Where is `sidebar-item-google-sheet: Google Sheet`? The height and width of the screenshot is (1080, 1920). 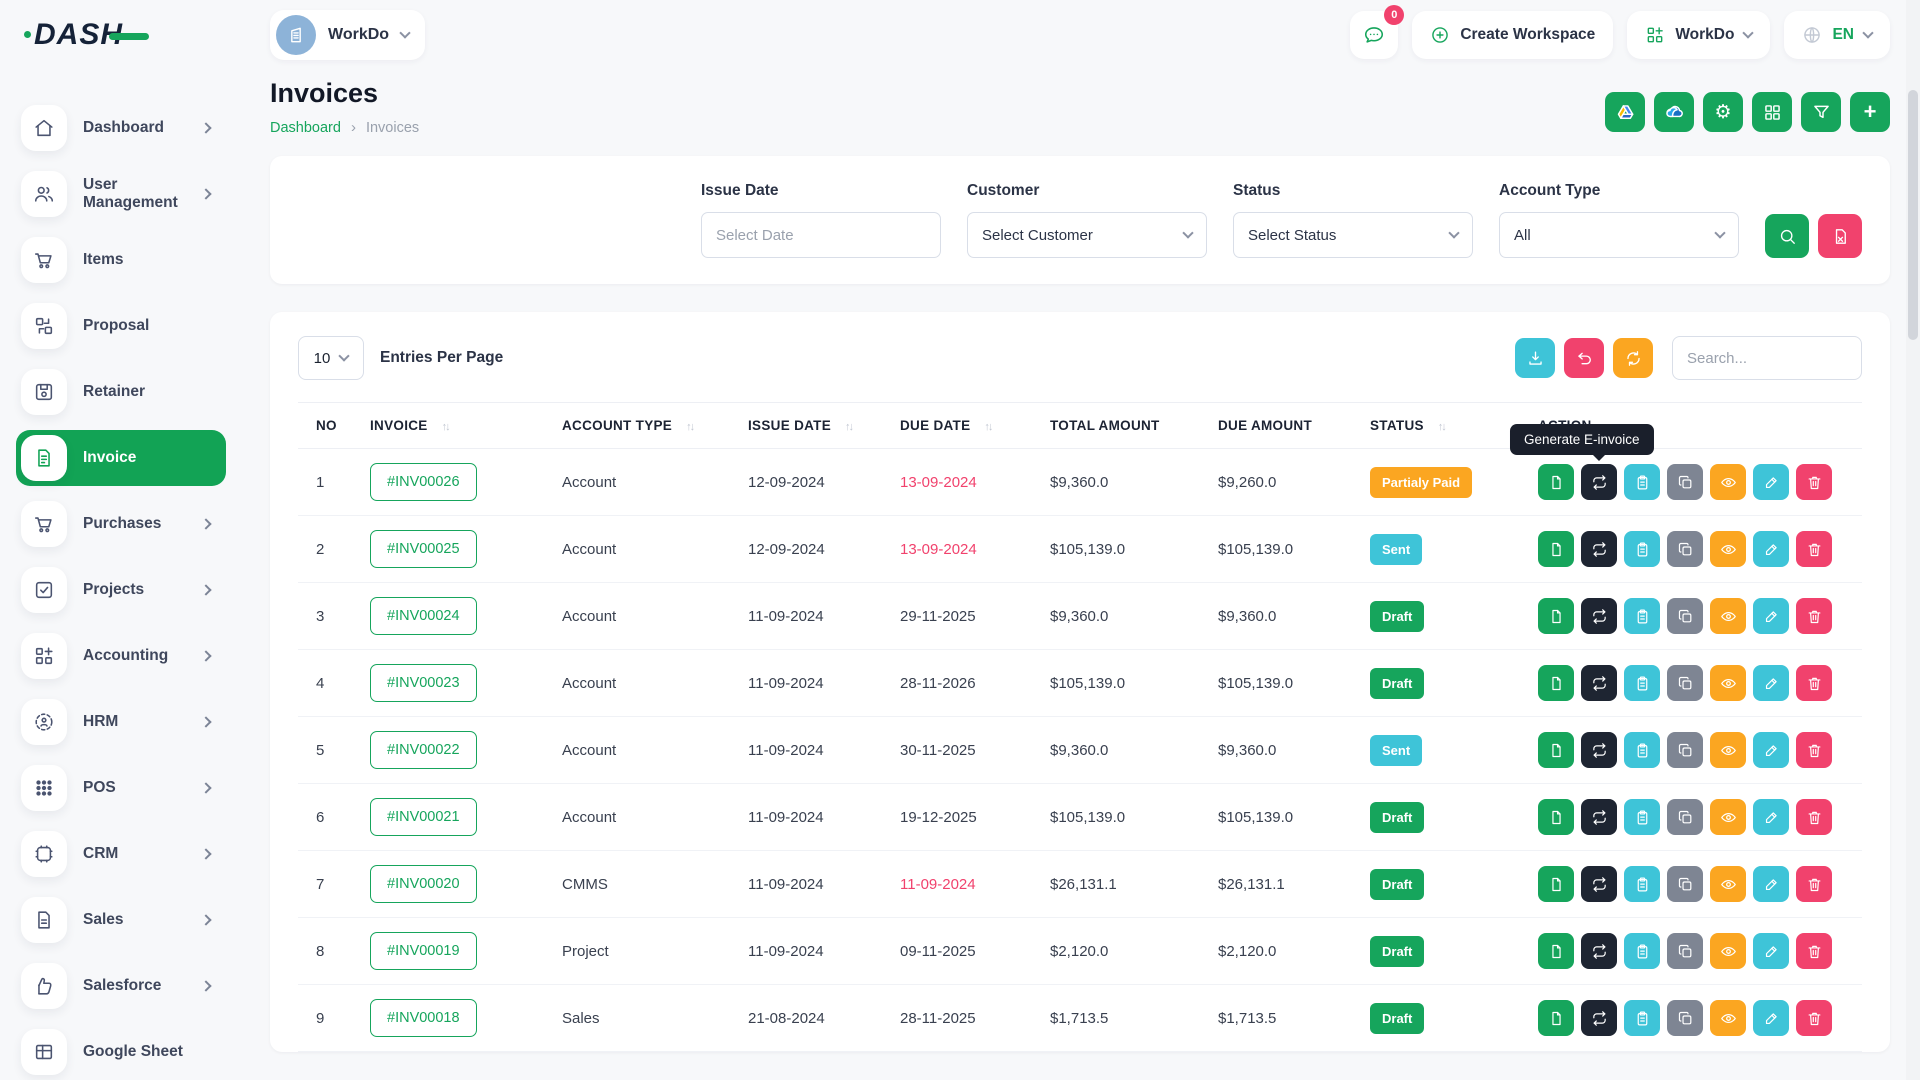
sidebar-item-google-sheet: Google Sheet is located at coordinates (121, 1052).